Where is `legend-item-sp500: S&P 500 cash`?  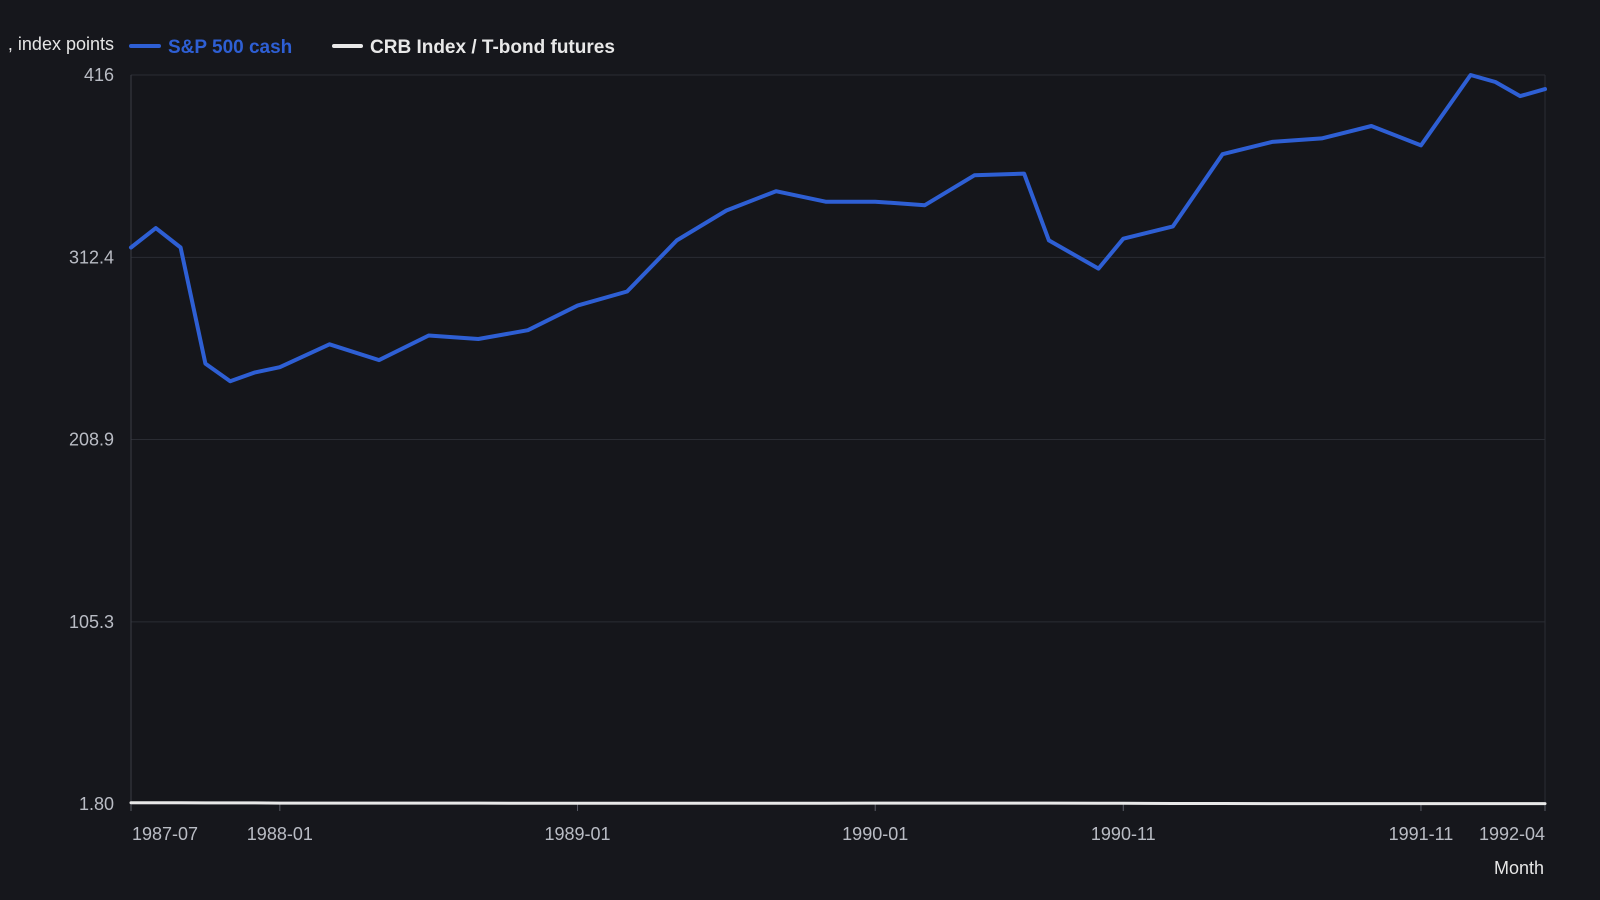
legend-item-sp500: S&P 500 cash is located at coordinates (210, 47).